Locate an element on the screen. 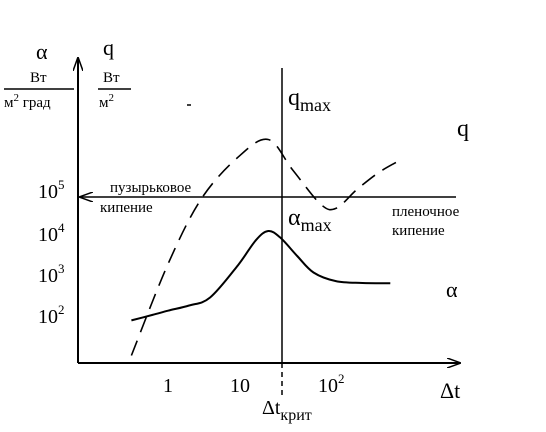 The width and height of the screenshot is (546, 432). alpha-axis-unit-denominator: м2 град is located at coordinates (27, 101).